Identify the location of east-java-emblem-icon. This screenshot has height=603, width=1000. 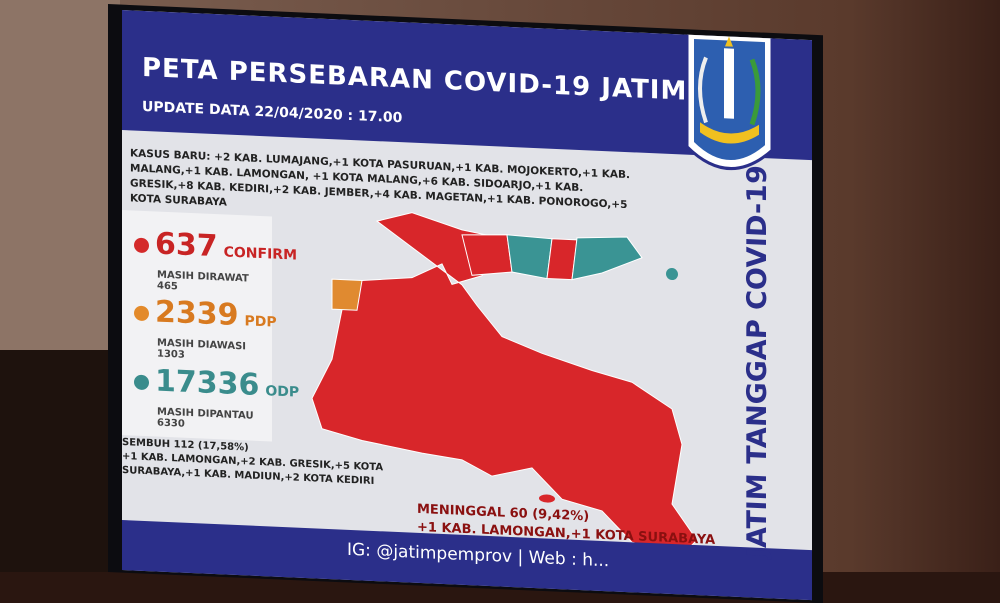
(729, 100).